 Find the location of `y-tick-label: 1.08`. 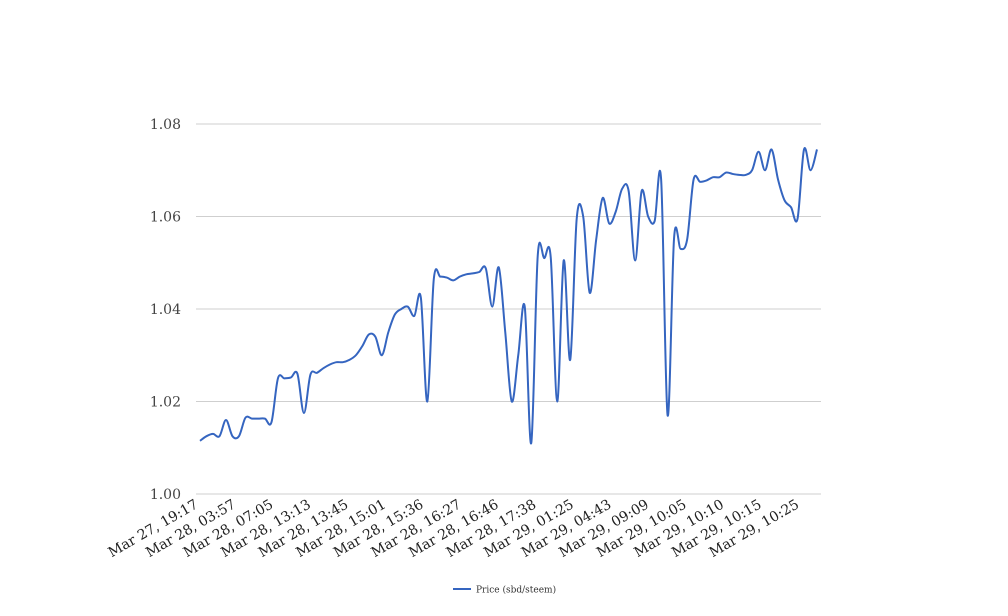

y-tick-label: 1.08 is located at coordinates (165, 125).